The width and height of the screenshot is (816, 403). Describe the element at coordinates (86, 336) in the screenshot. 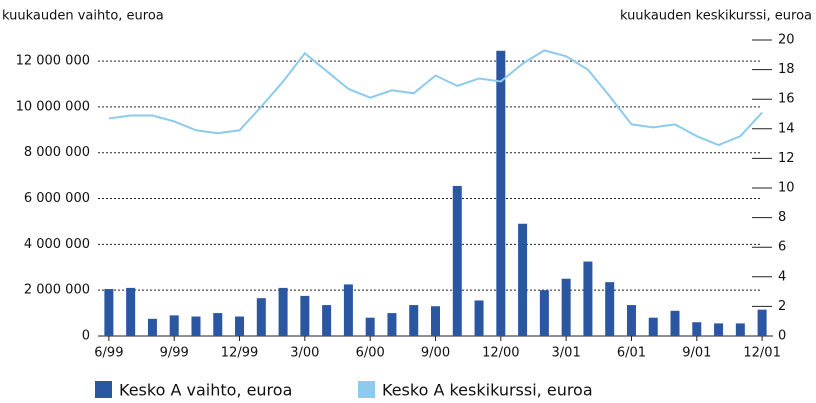

I see `y-tick-label: 0` at that location.